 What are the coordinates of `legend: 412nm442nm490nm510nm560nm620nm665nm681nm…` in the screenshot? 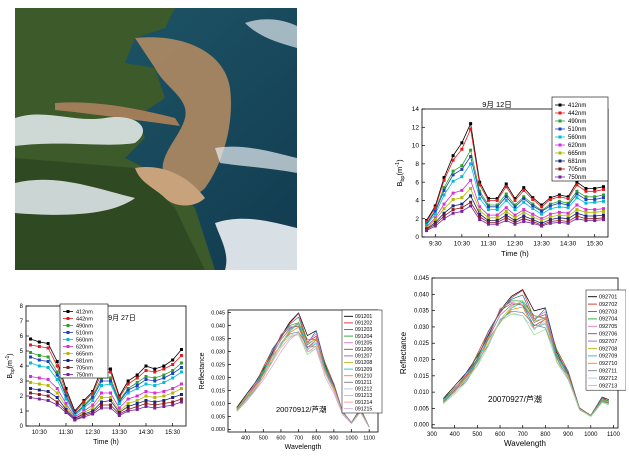 It's located at (84, 340).